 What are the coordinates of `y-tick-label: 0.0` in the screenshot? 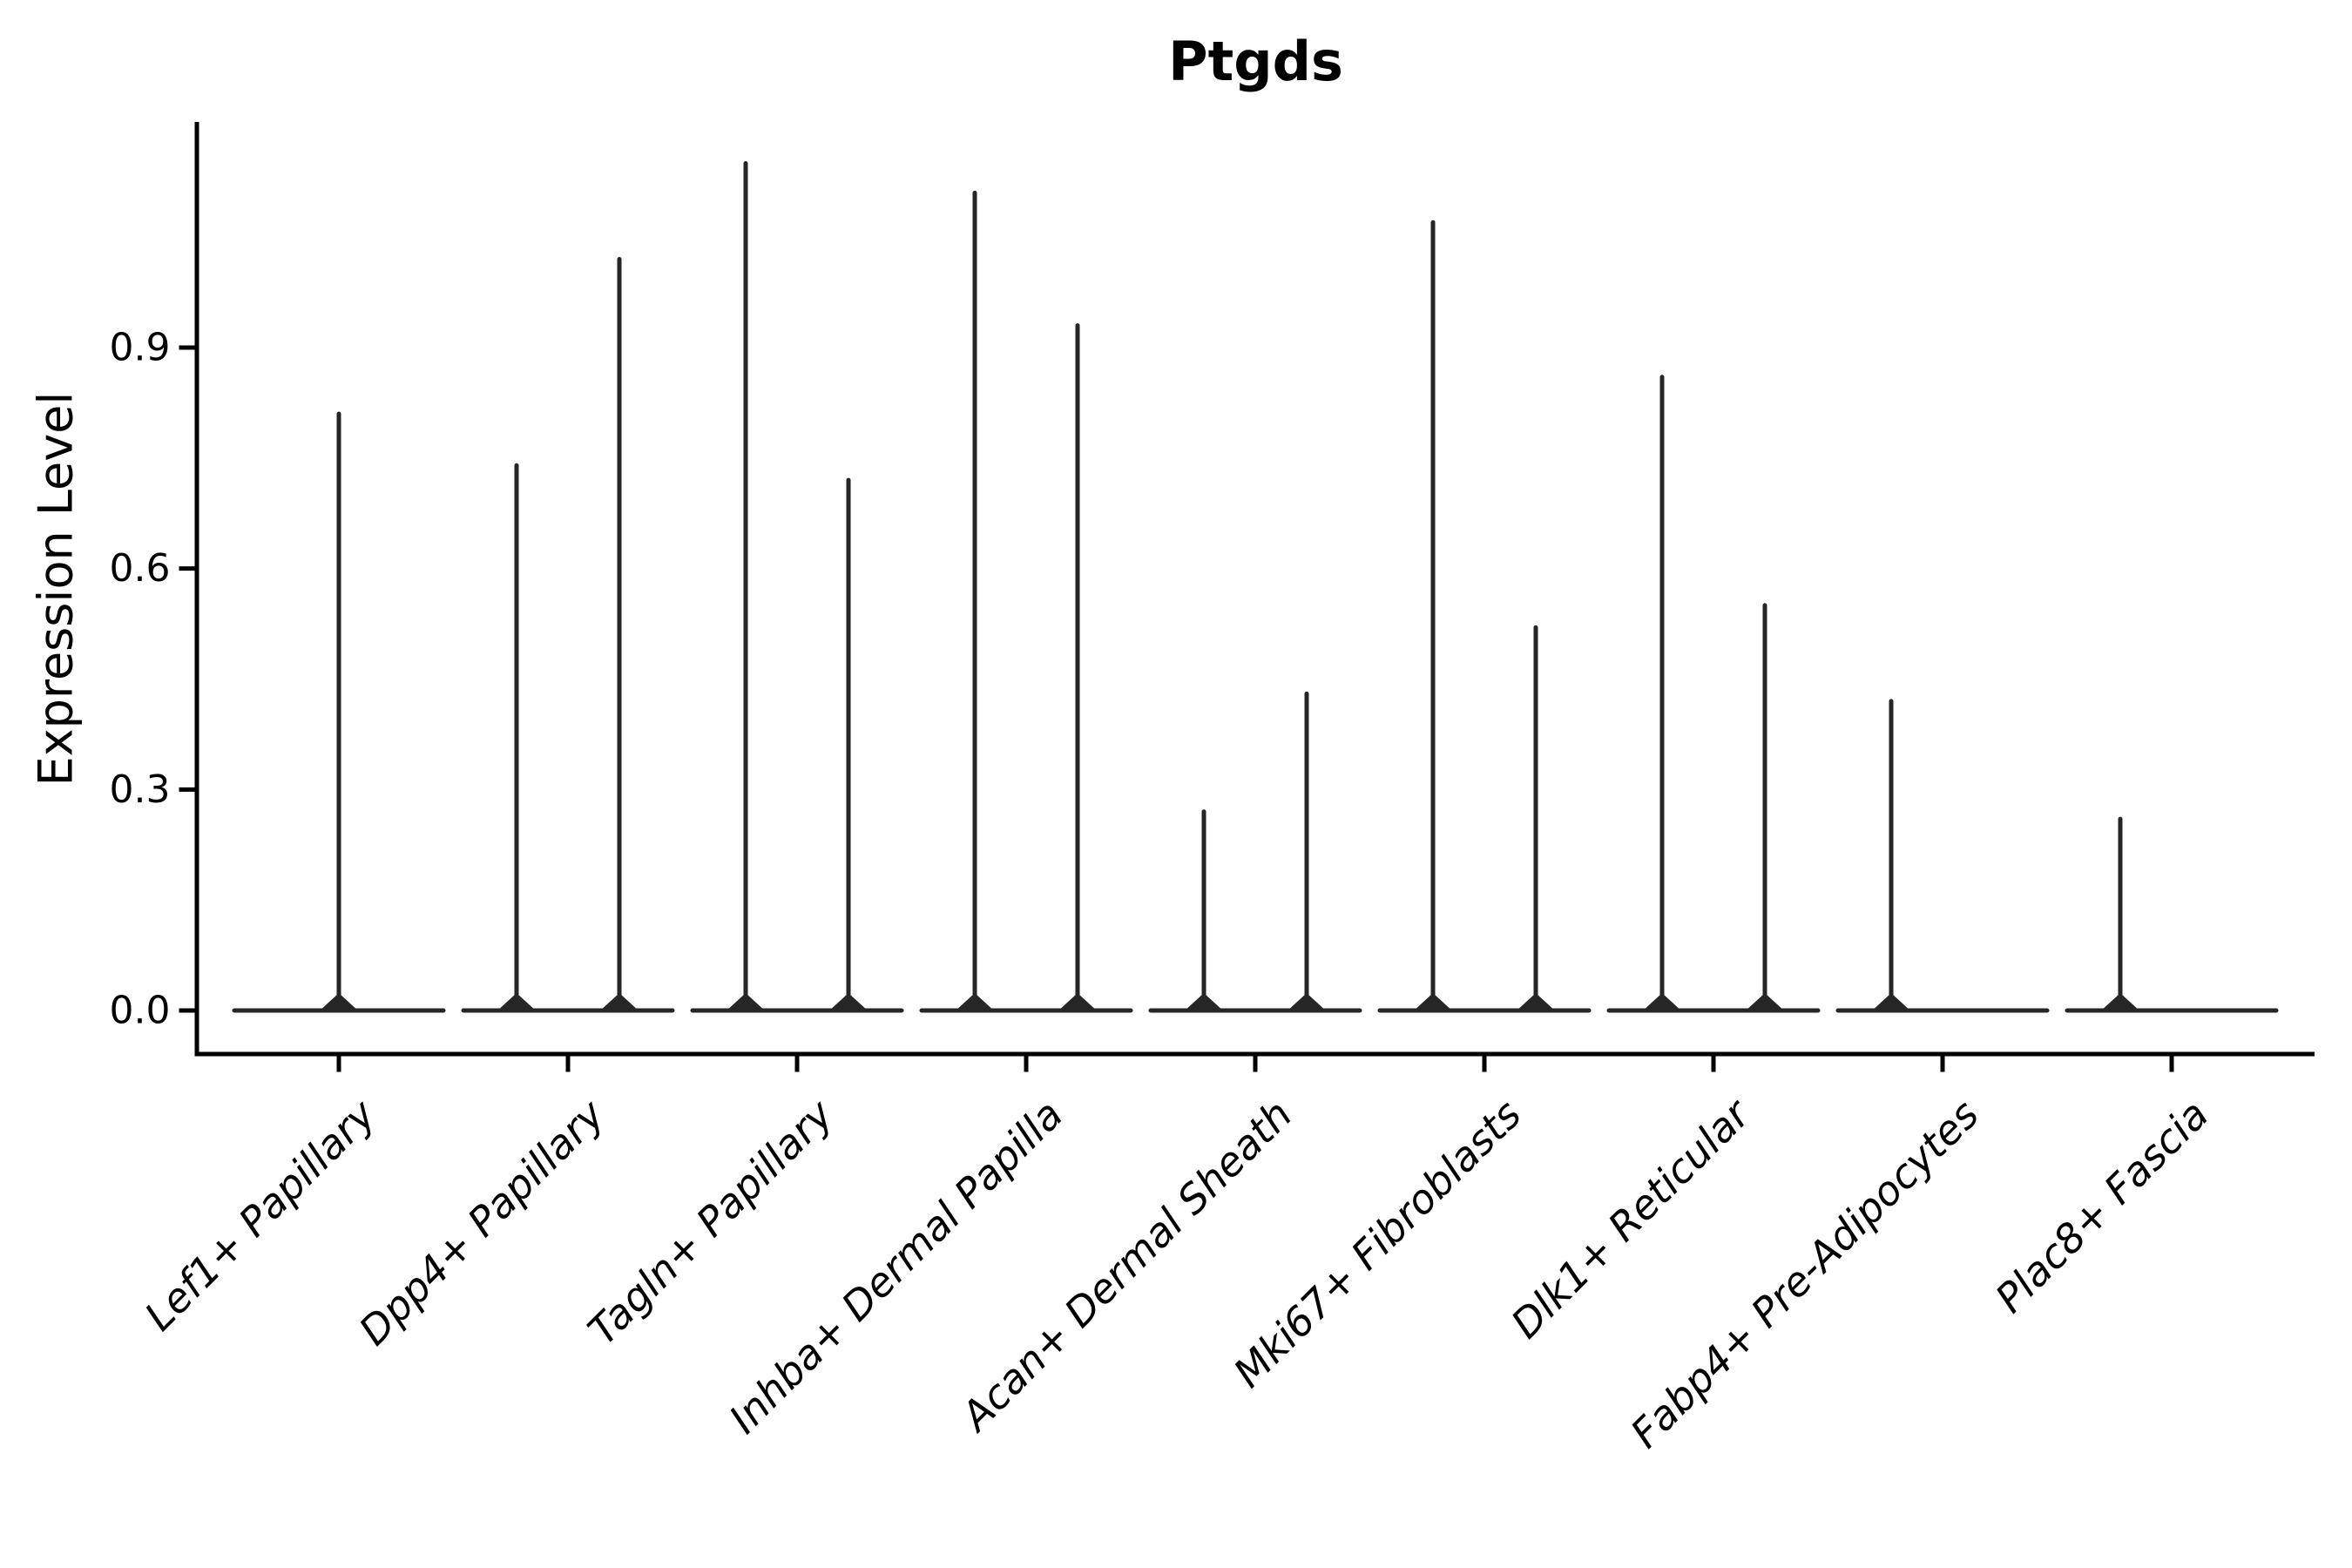 It's located at (140, 1011).